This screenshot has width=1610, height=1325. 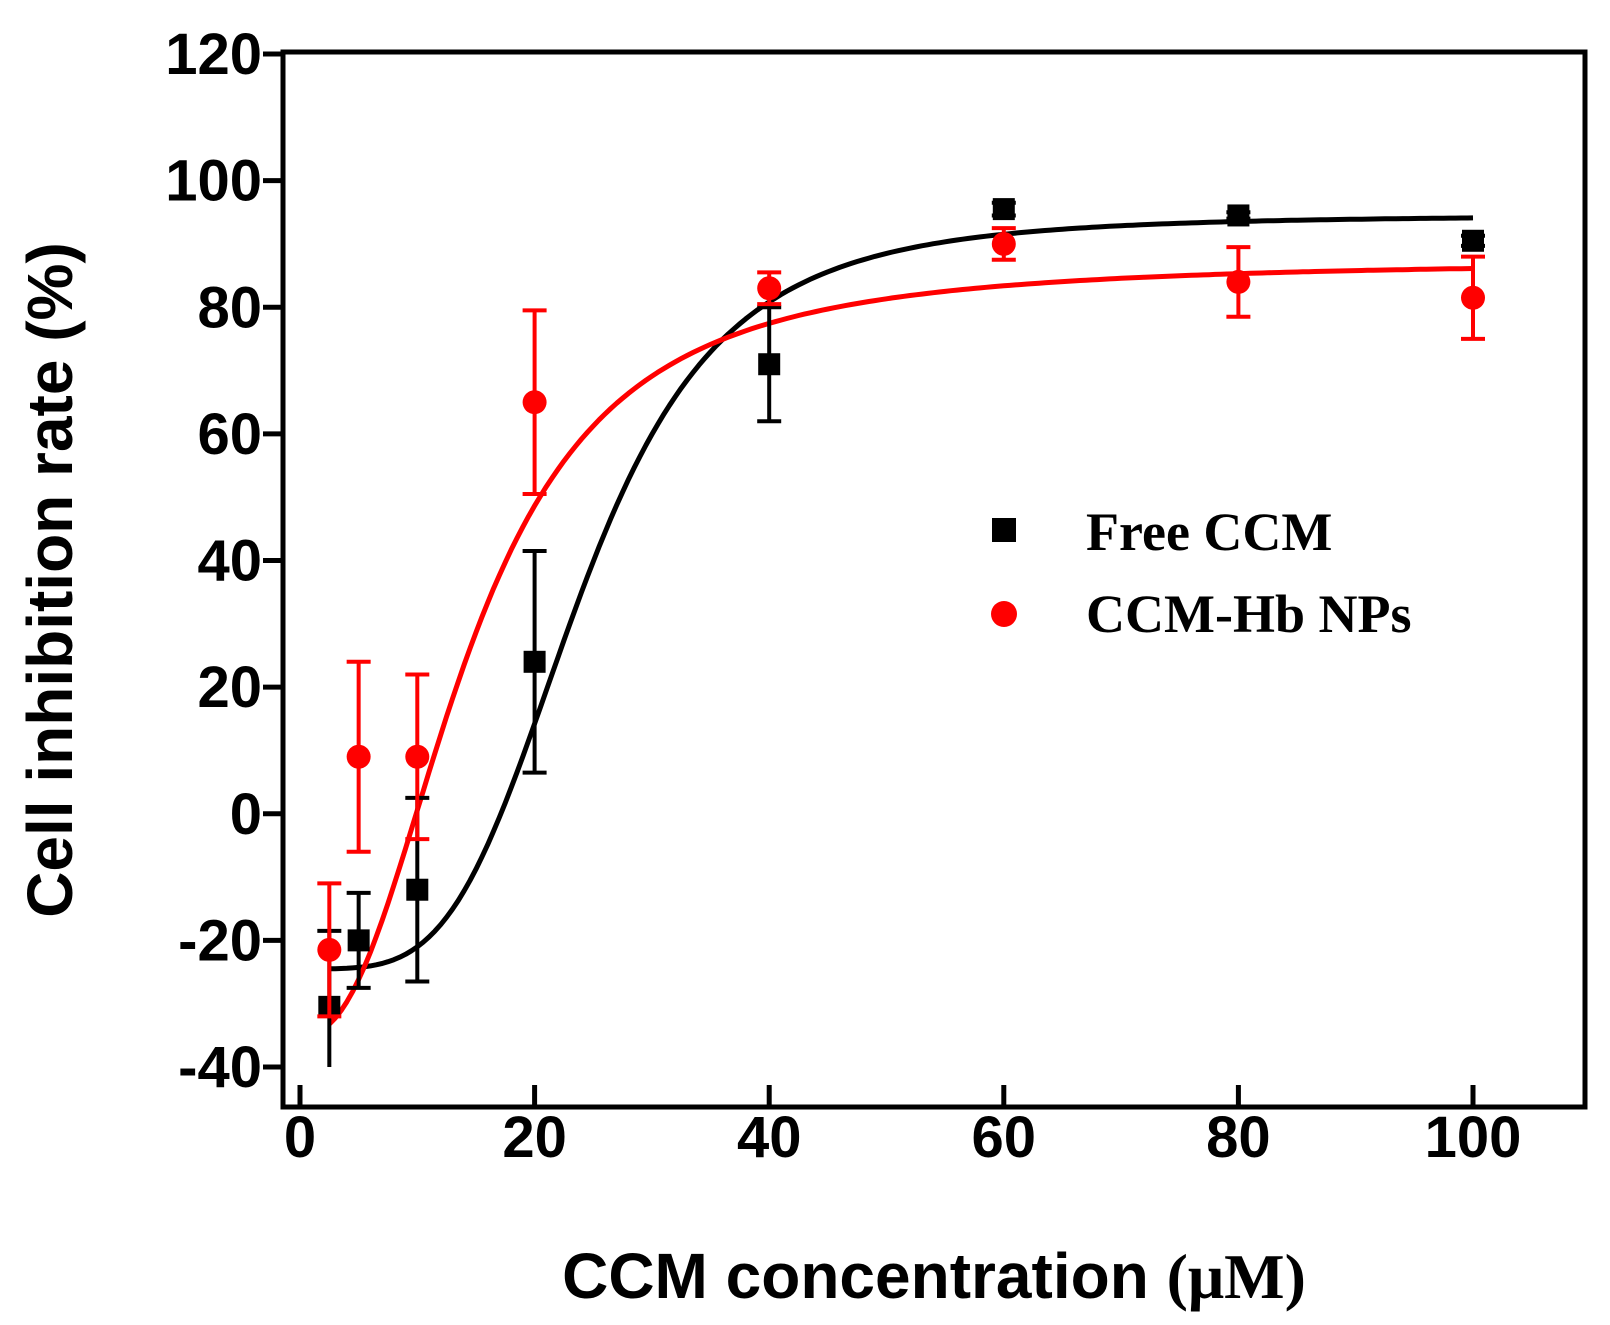 I want to click on y-tick-label-20: 20, so click(x=229, y=687).